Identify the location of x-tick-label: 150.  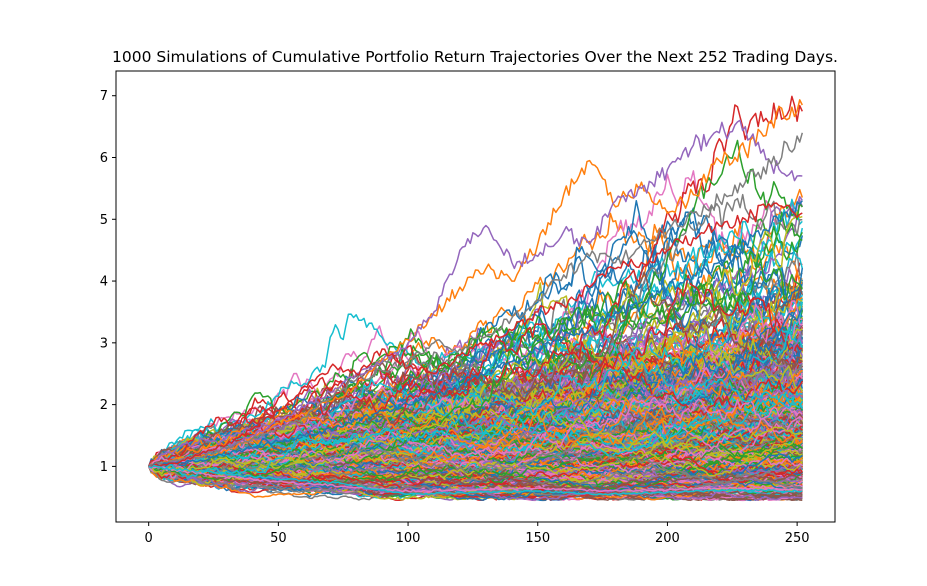
(537, 538).